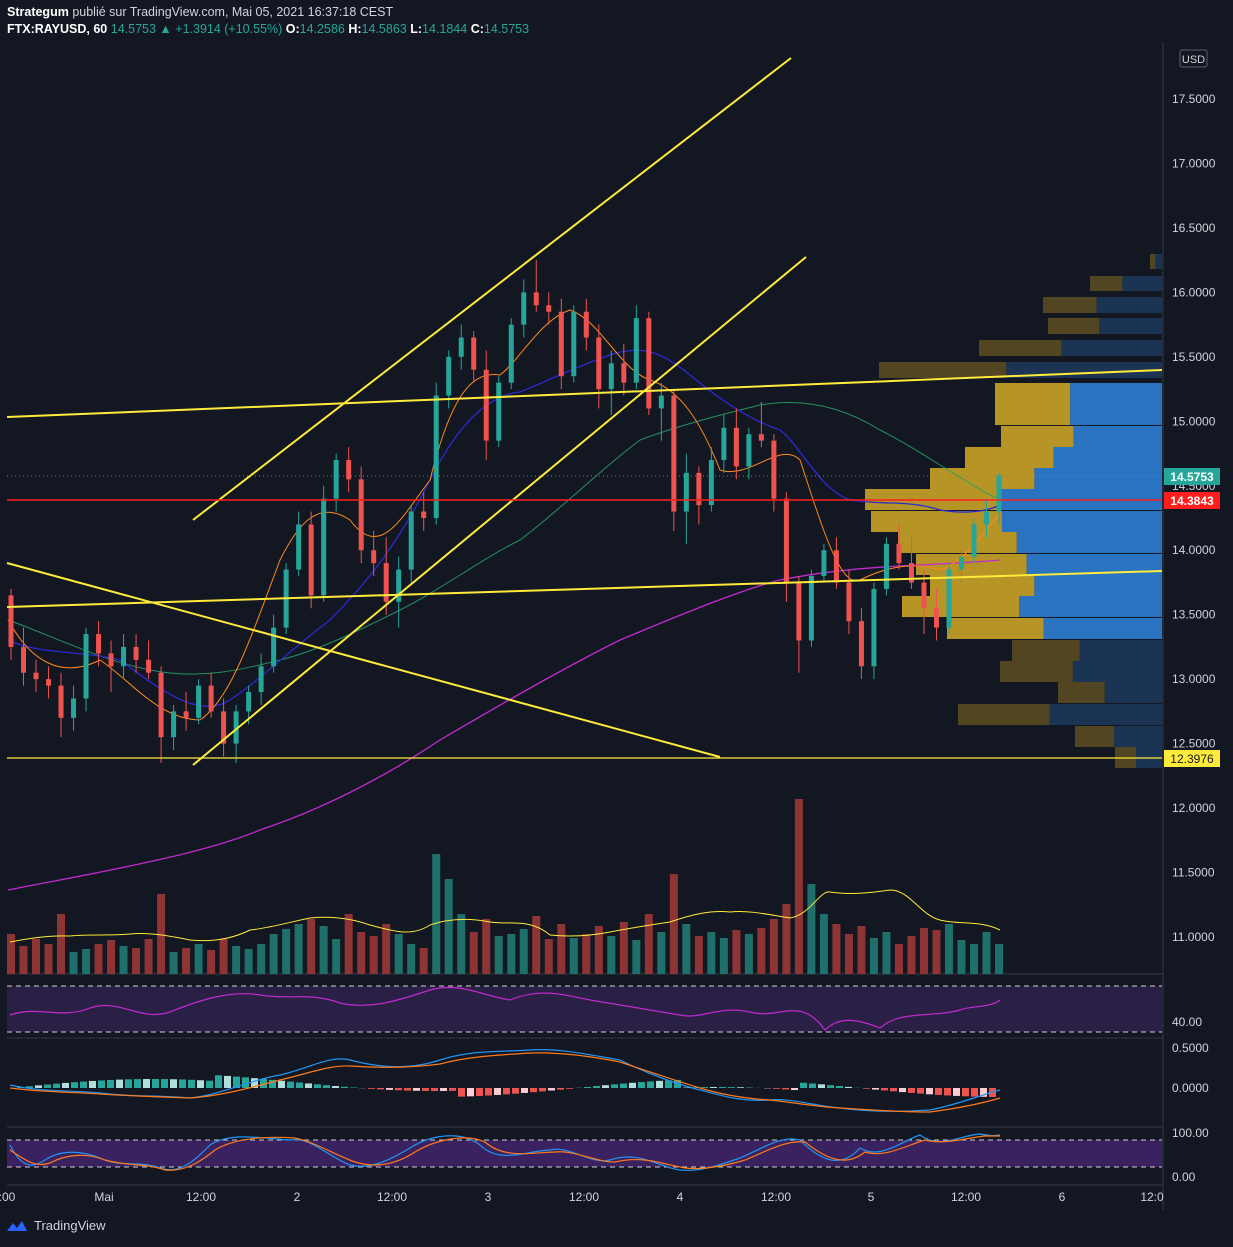 The height and width of the screenshot is (1247, 1233). I want to click on time-tick-label: 12:00, so click(966, 1197).